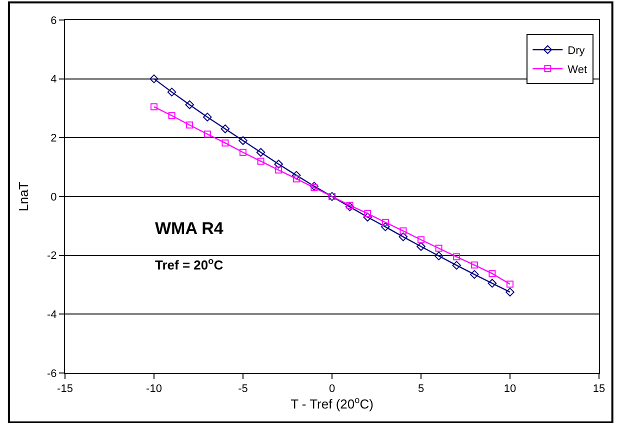  Describe the element at coordinates (599, 389) in the screenshot. I see `x-tick-label: 15` at that location.